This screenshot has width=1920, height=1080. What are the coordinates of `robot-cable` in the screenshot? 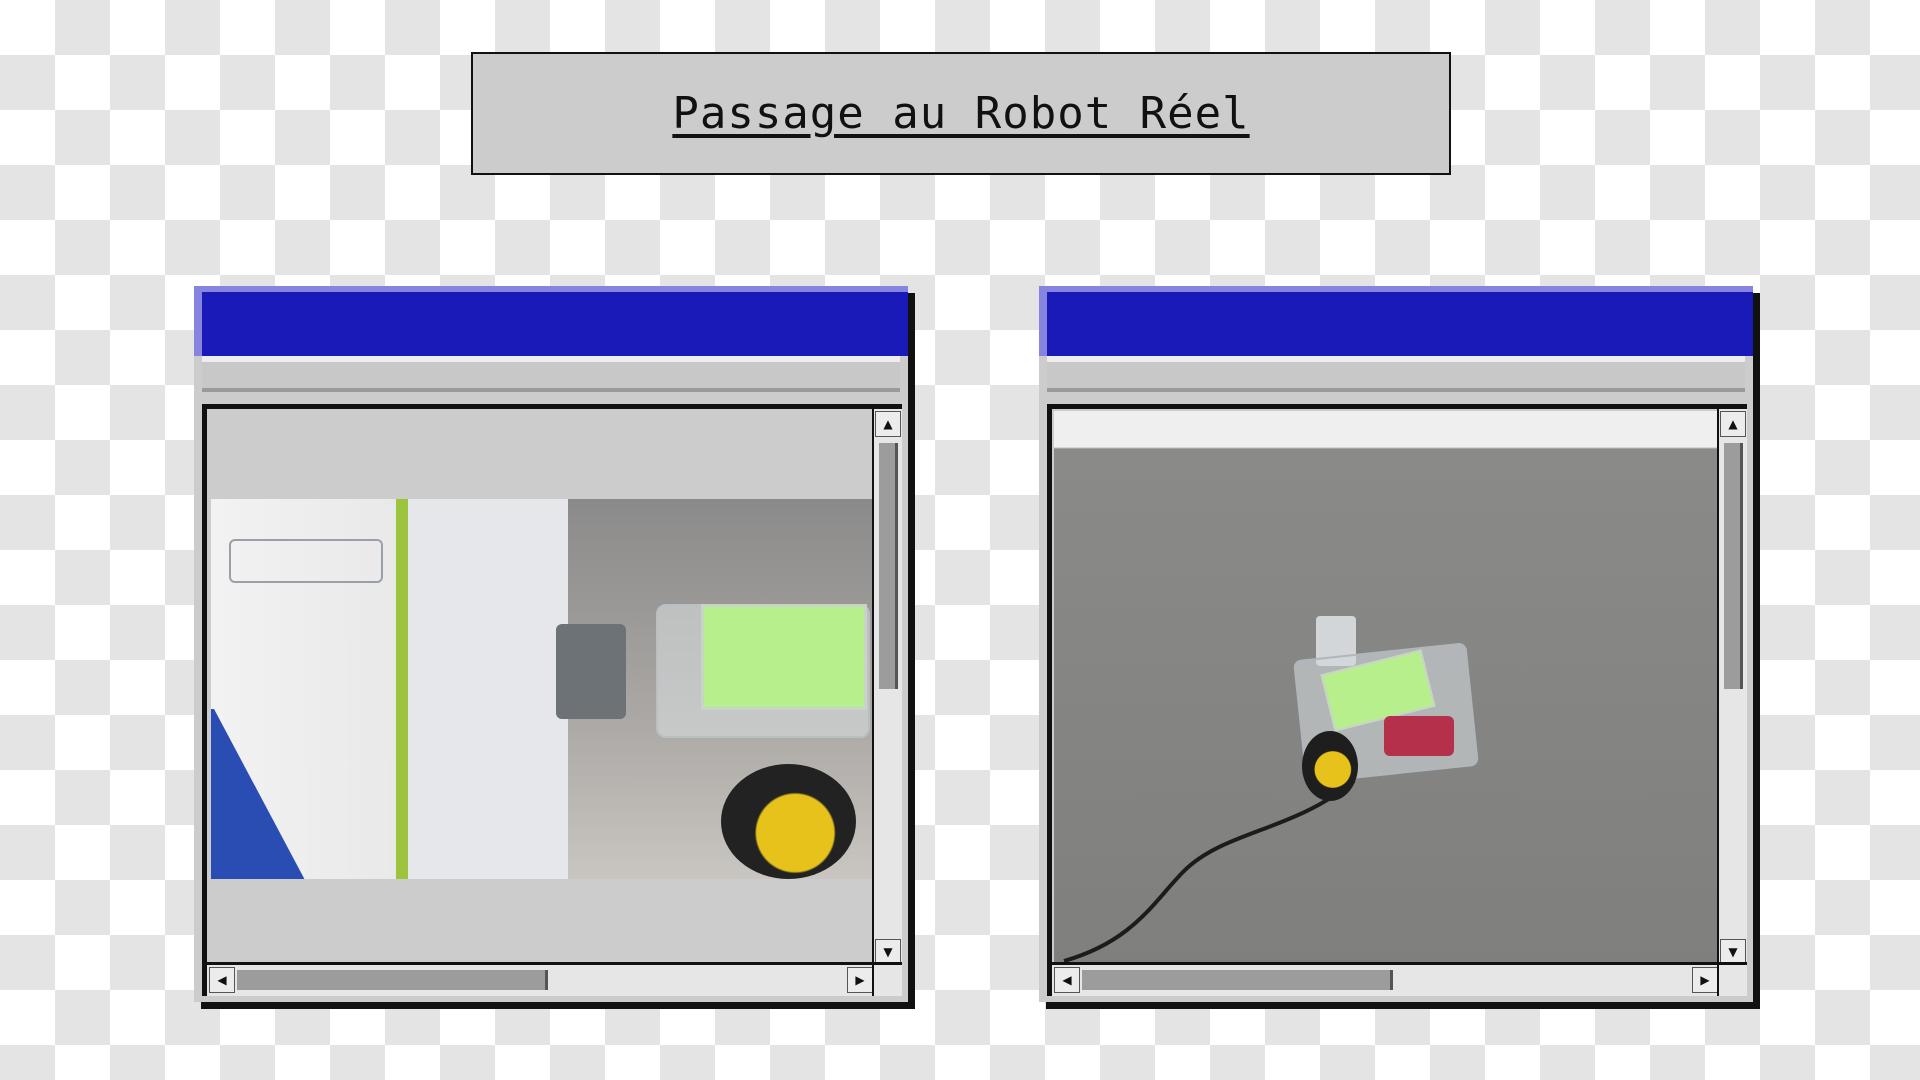 It's located at (1209, 871).